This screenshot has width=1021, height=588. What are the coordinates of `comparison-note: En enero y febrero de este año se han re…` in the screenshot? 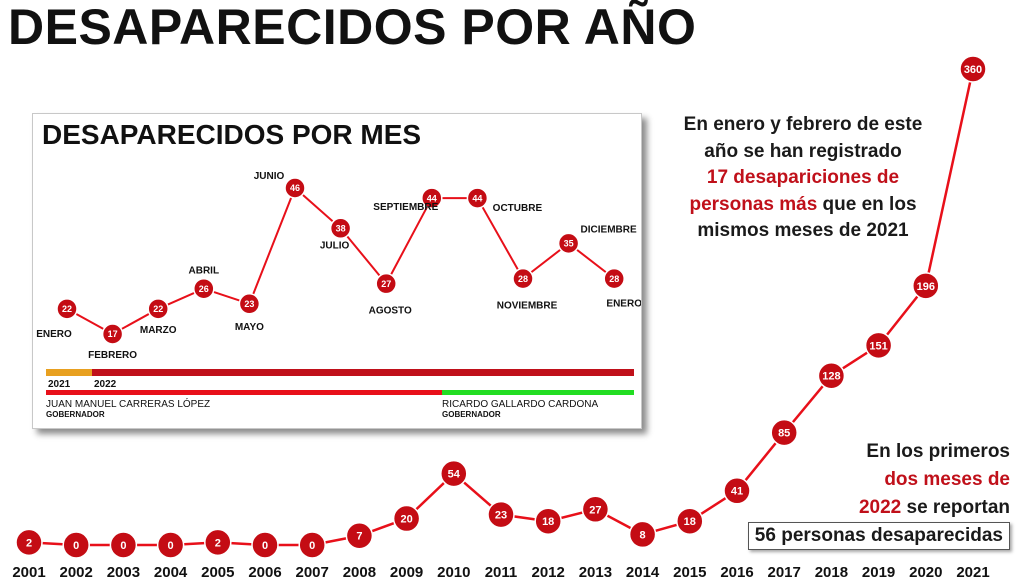 It's located at (803, 178).